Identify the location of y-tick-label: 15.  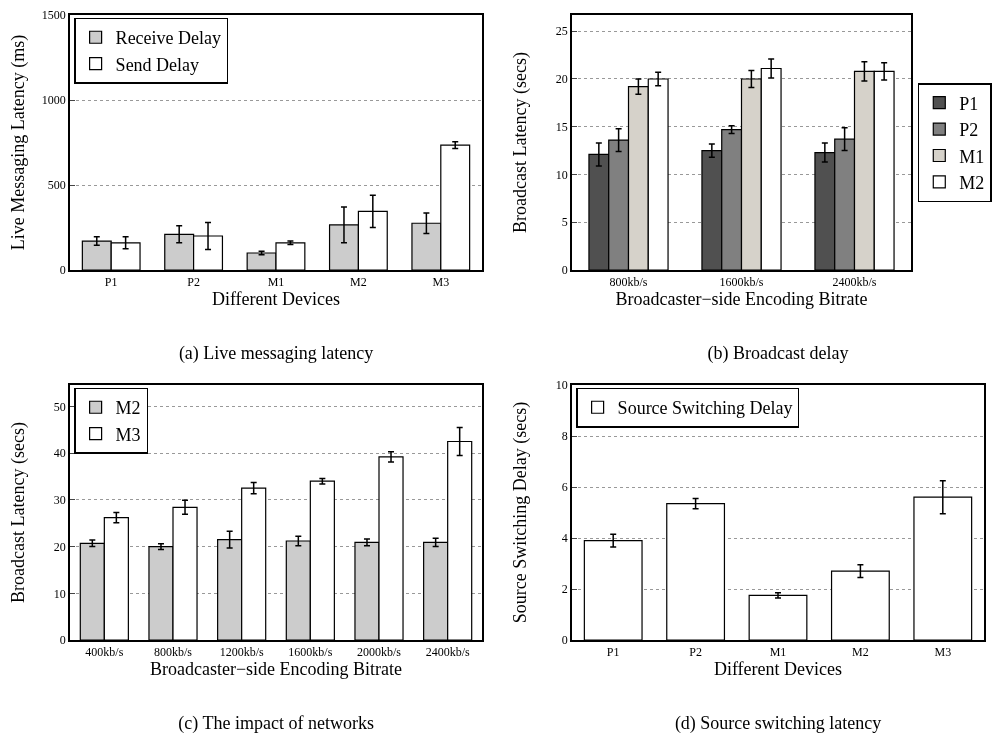
(561, 126).